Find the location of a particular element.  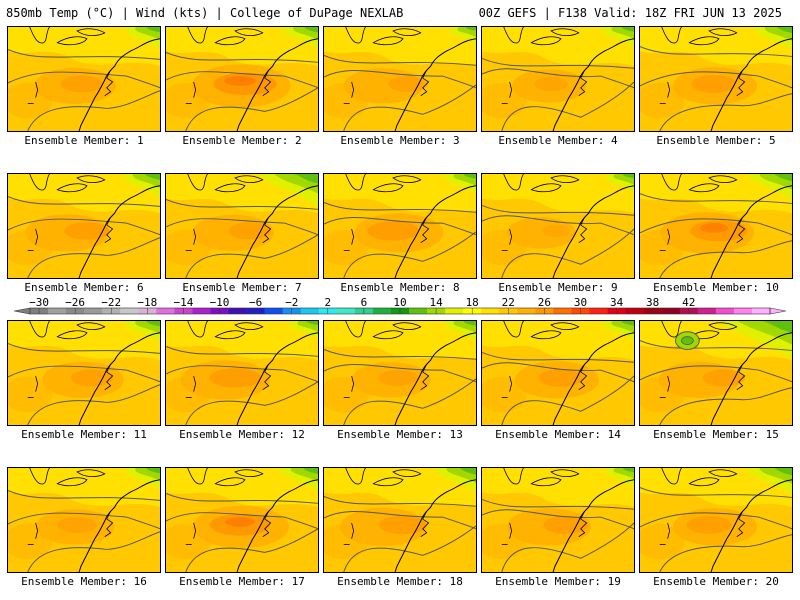

ensemble-member-11-map is located at coordinates (84, 373).